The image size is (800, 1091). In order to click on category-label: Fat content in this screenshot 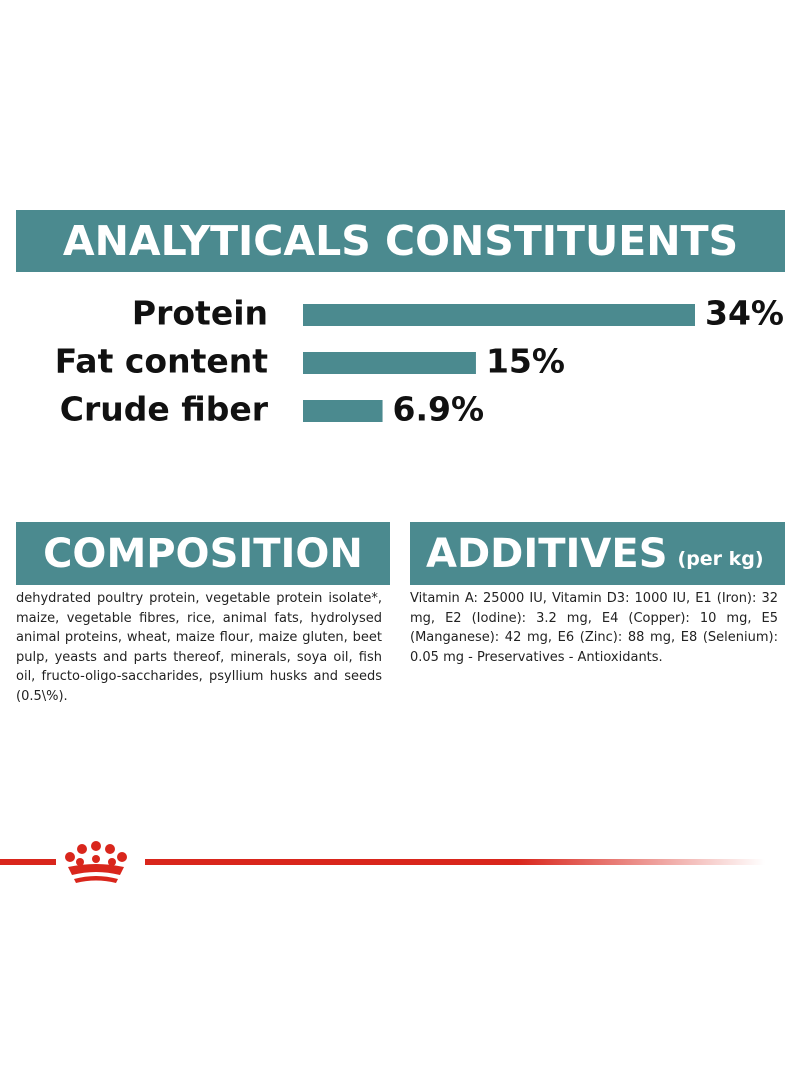, I will do `click(162, 361)`.